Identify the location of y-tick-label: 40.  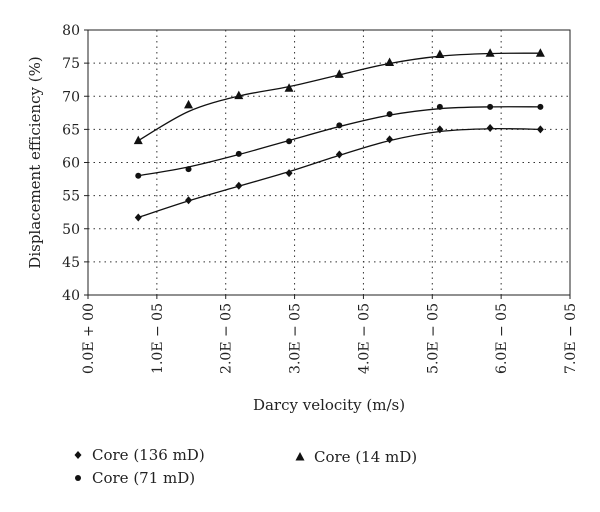
(71, 296).